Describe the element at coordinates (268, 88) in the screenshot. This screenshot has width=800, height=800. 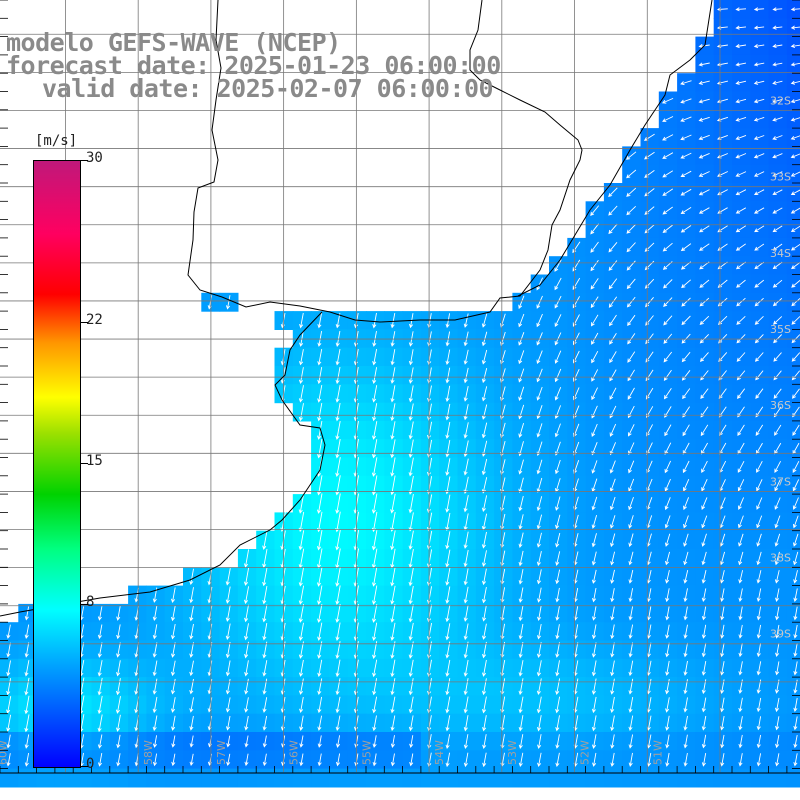
I see `valid-date: valid date: 2025-02-07 06:00:00` at that location.